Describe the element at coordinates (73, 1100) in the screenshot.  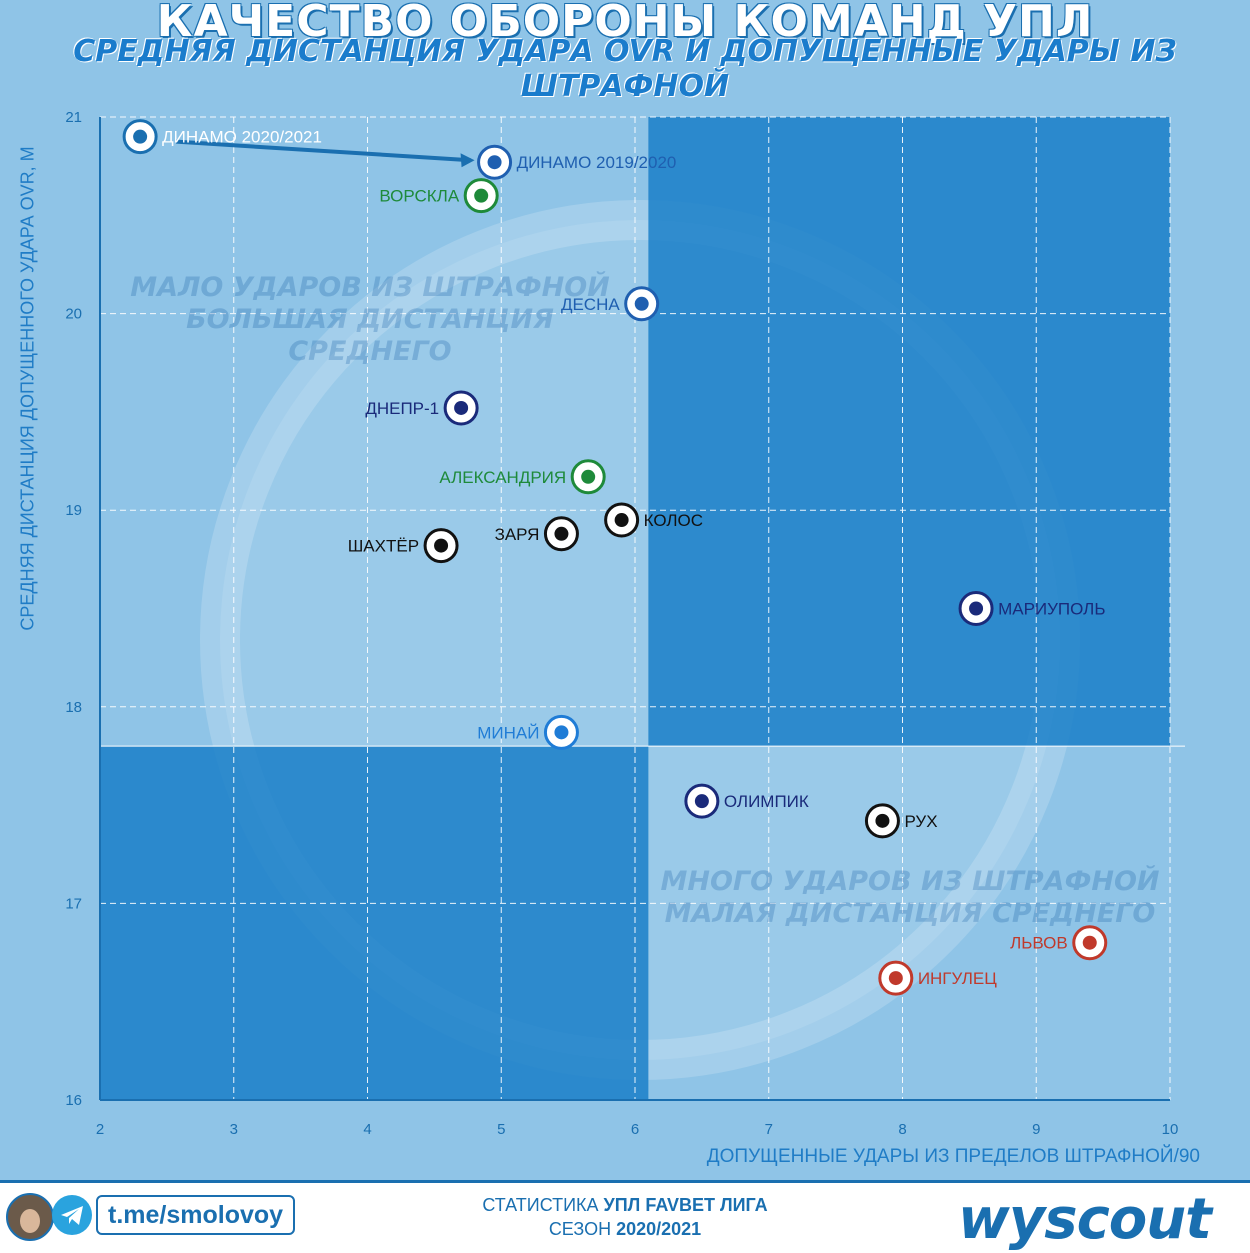
I see `y-tick-label: 16` at that location.